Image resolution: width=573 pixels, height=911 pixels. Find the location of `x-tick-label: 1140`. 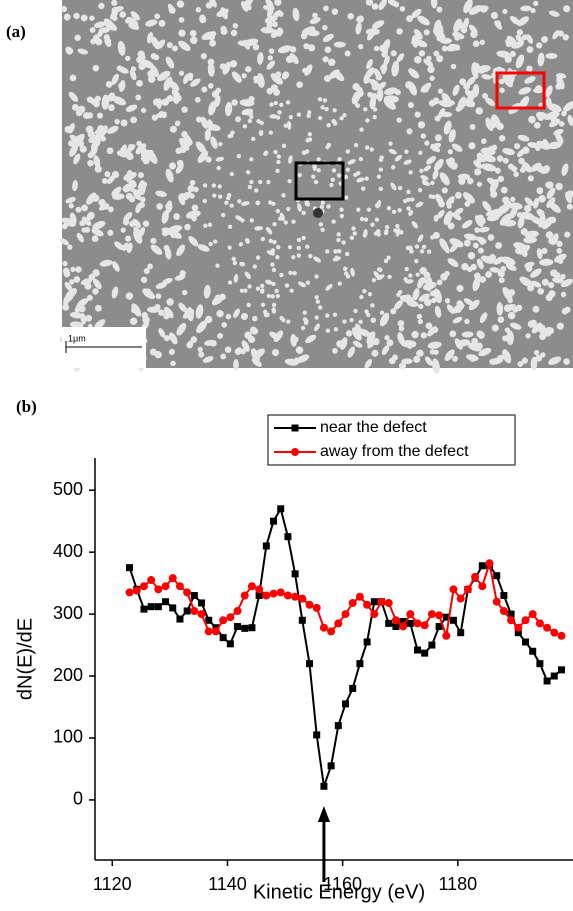

x-tick-label: 1140 is located at coordinates (227, 884).